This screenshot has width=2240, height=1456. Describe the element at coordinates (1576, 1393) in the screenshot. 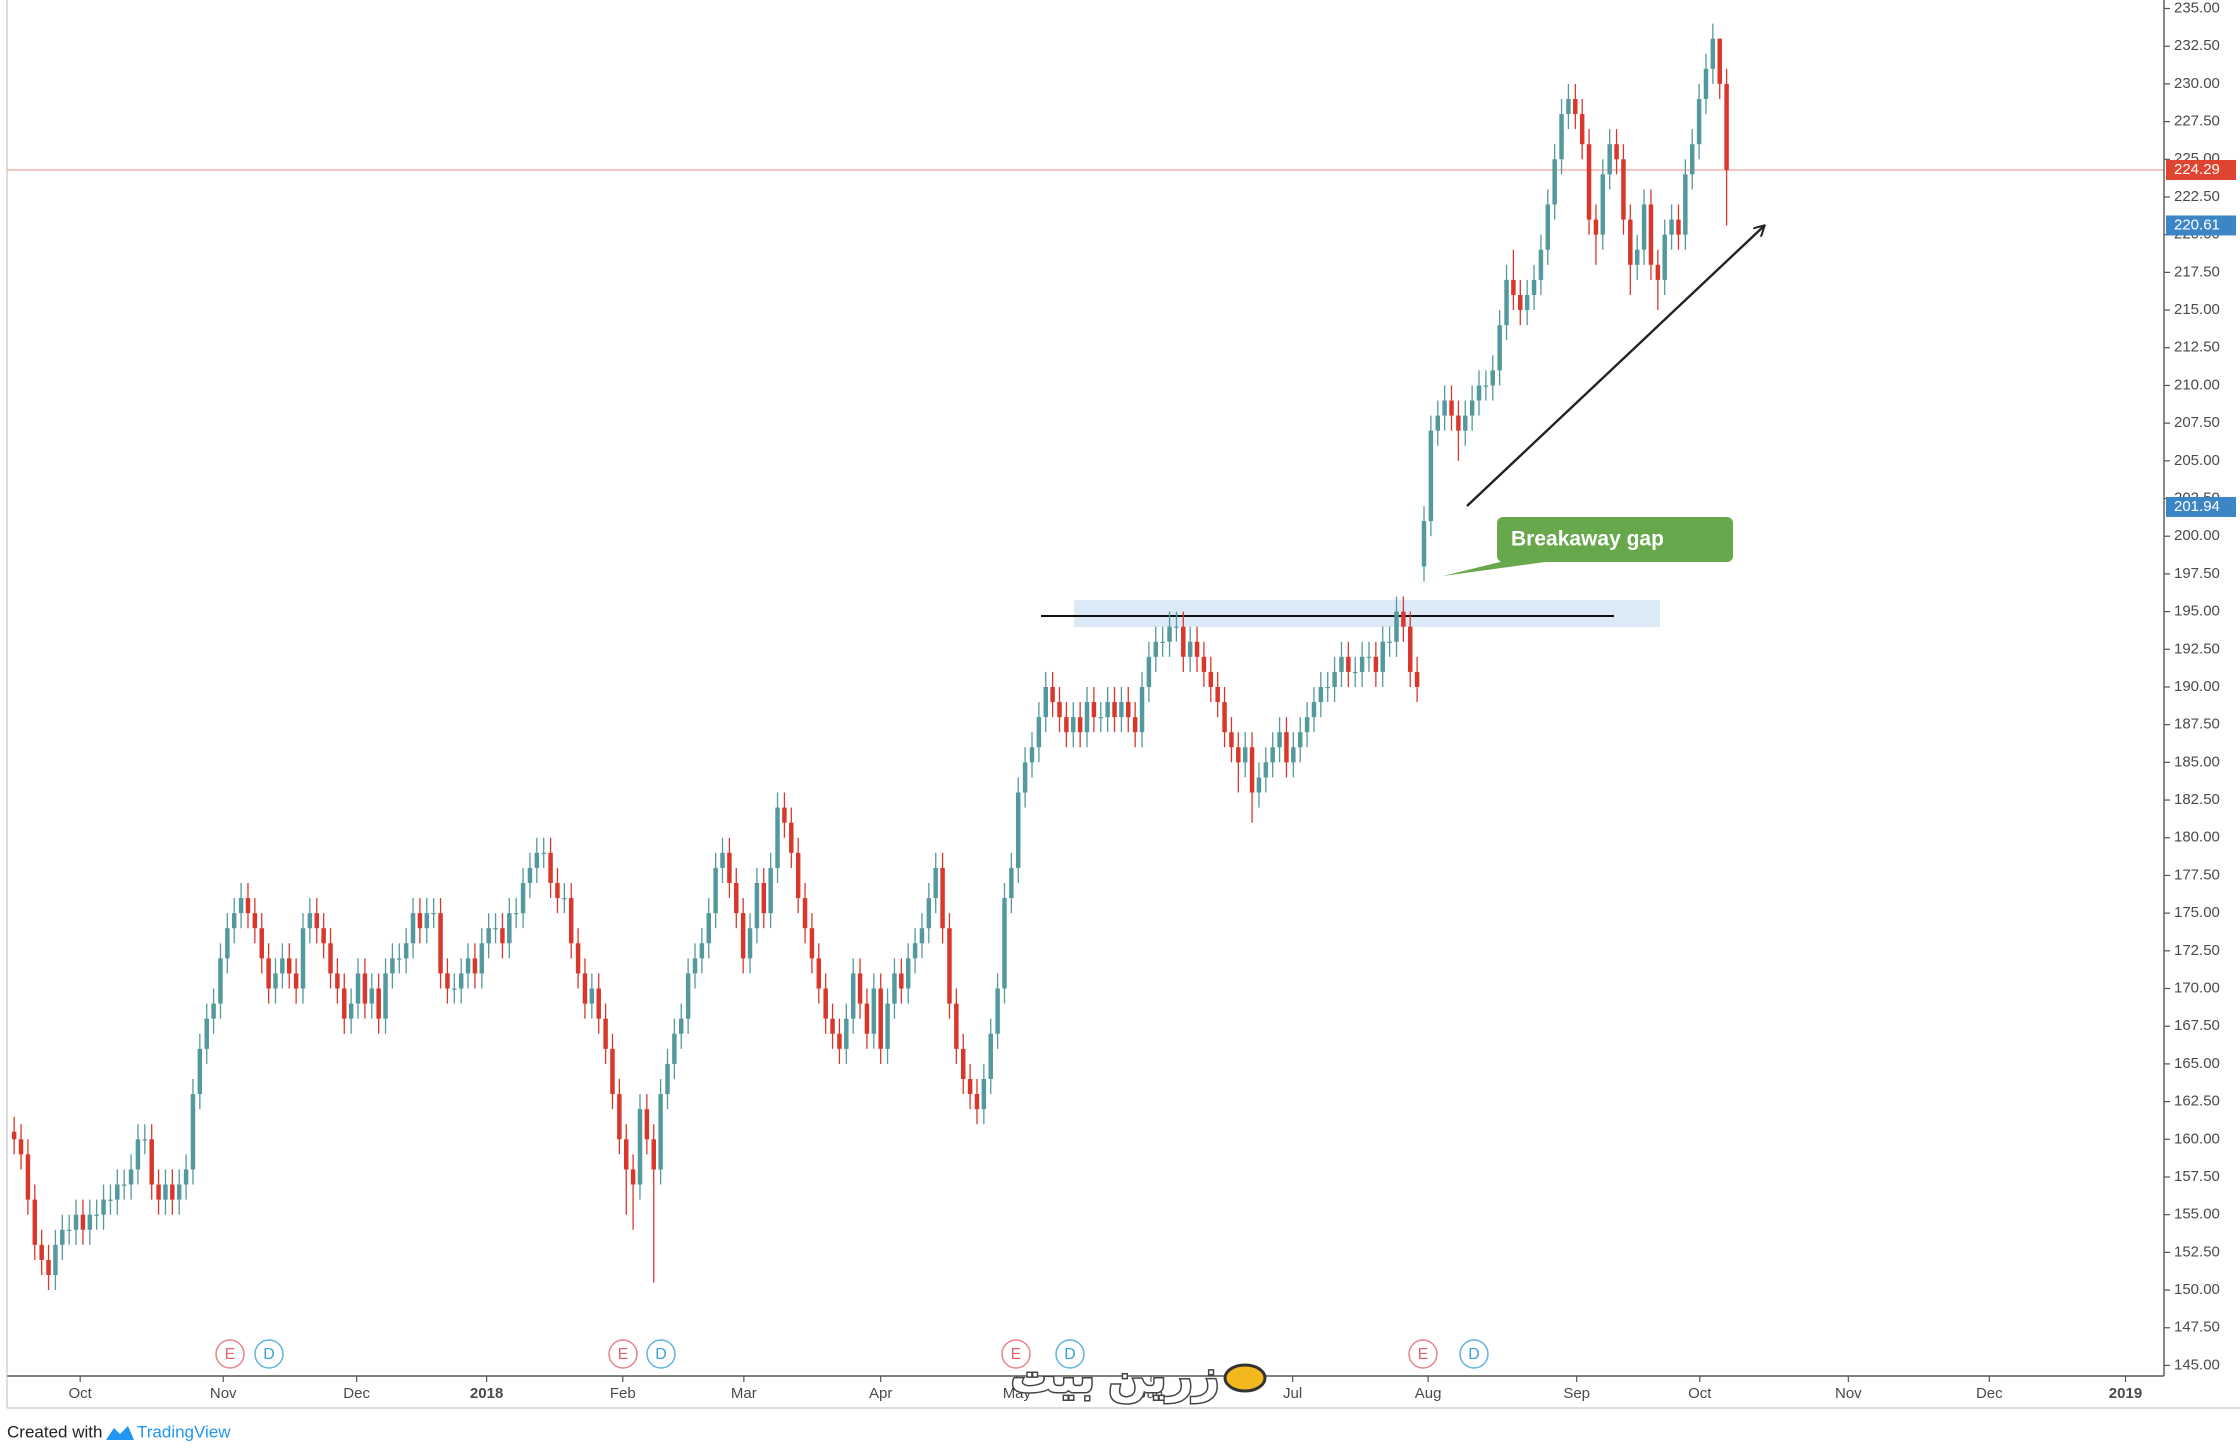

I see `x-tick-label: Sep` at that location.